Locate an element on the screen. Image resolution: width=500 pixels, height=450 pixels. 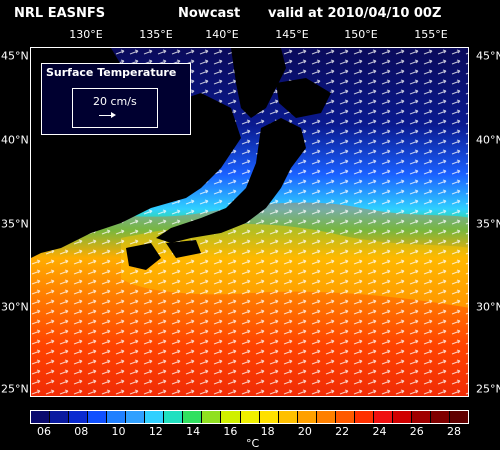
colorbar-tick-label: 06 is located at coordinates (44, 431).